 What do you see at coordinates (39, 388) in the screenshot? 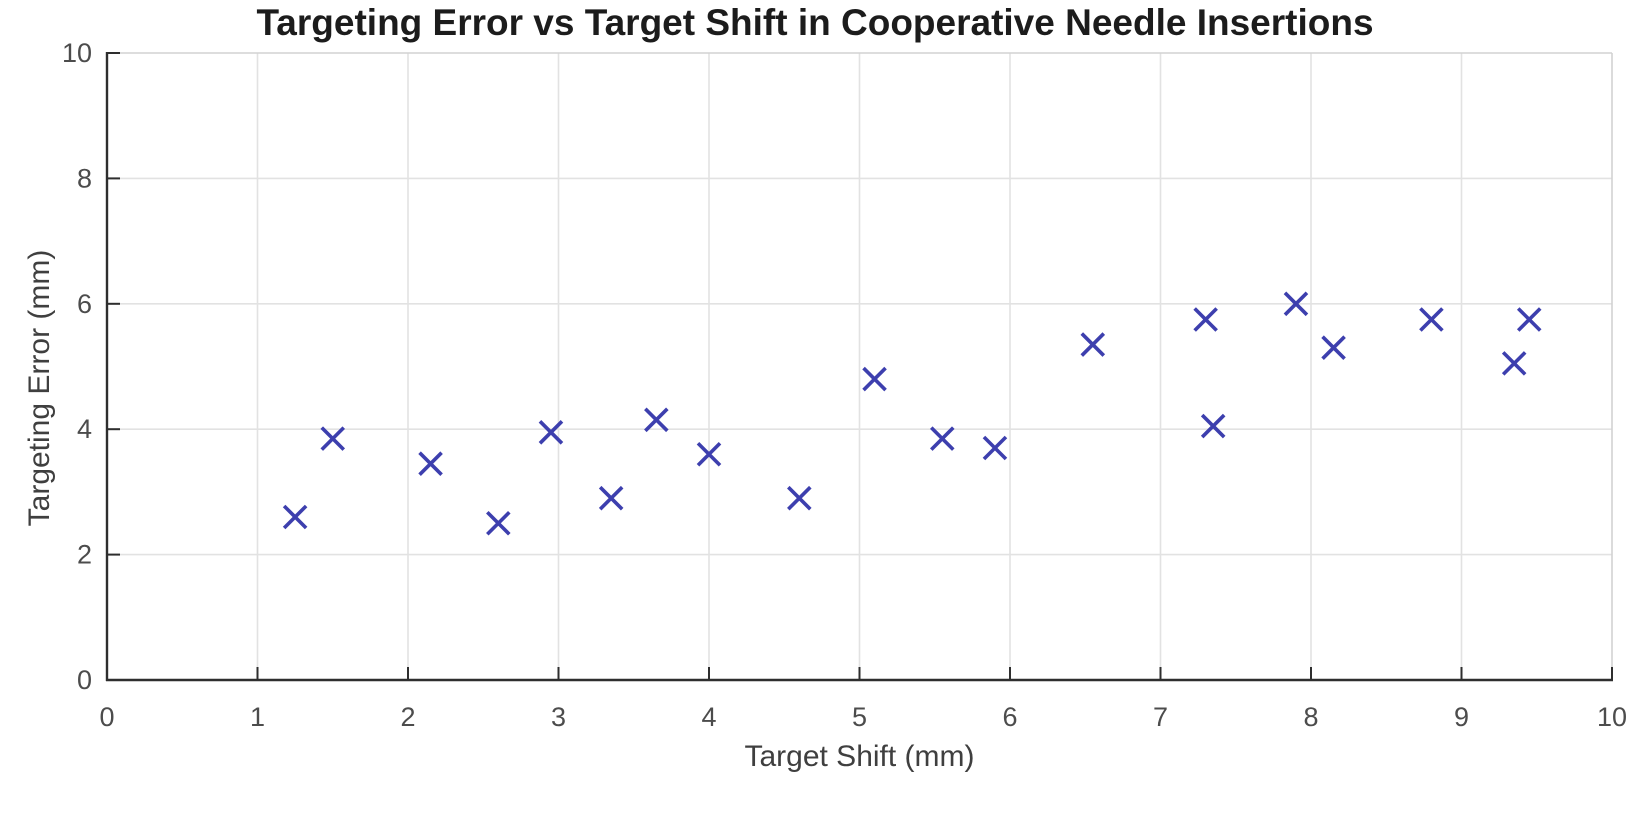
I see `y-axis-label: Targeting Error (mm)` at bounding box center [39, 388].